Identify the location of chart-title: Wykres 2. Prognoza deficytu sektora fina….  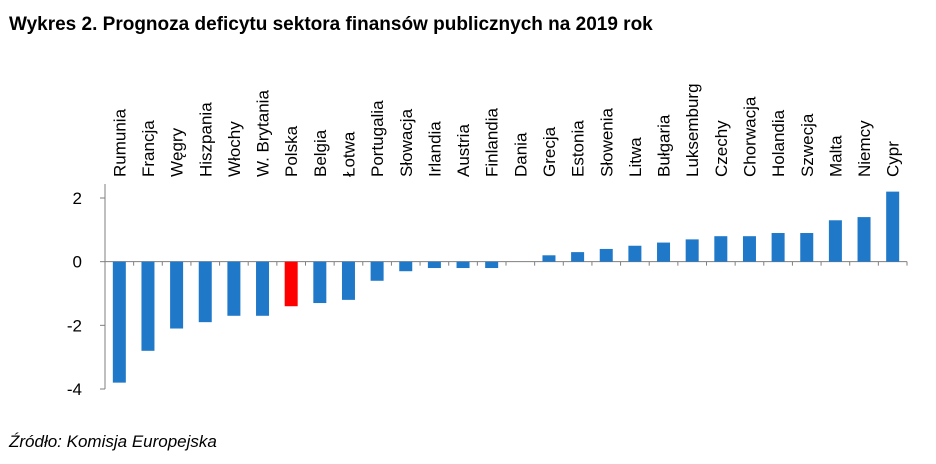
(331, 24).